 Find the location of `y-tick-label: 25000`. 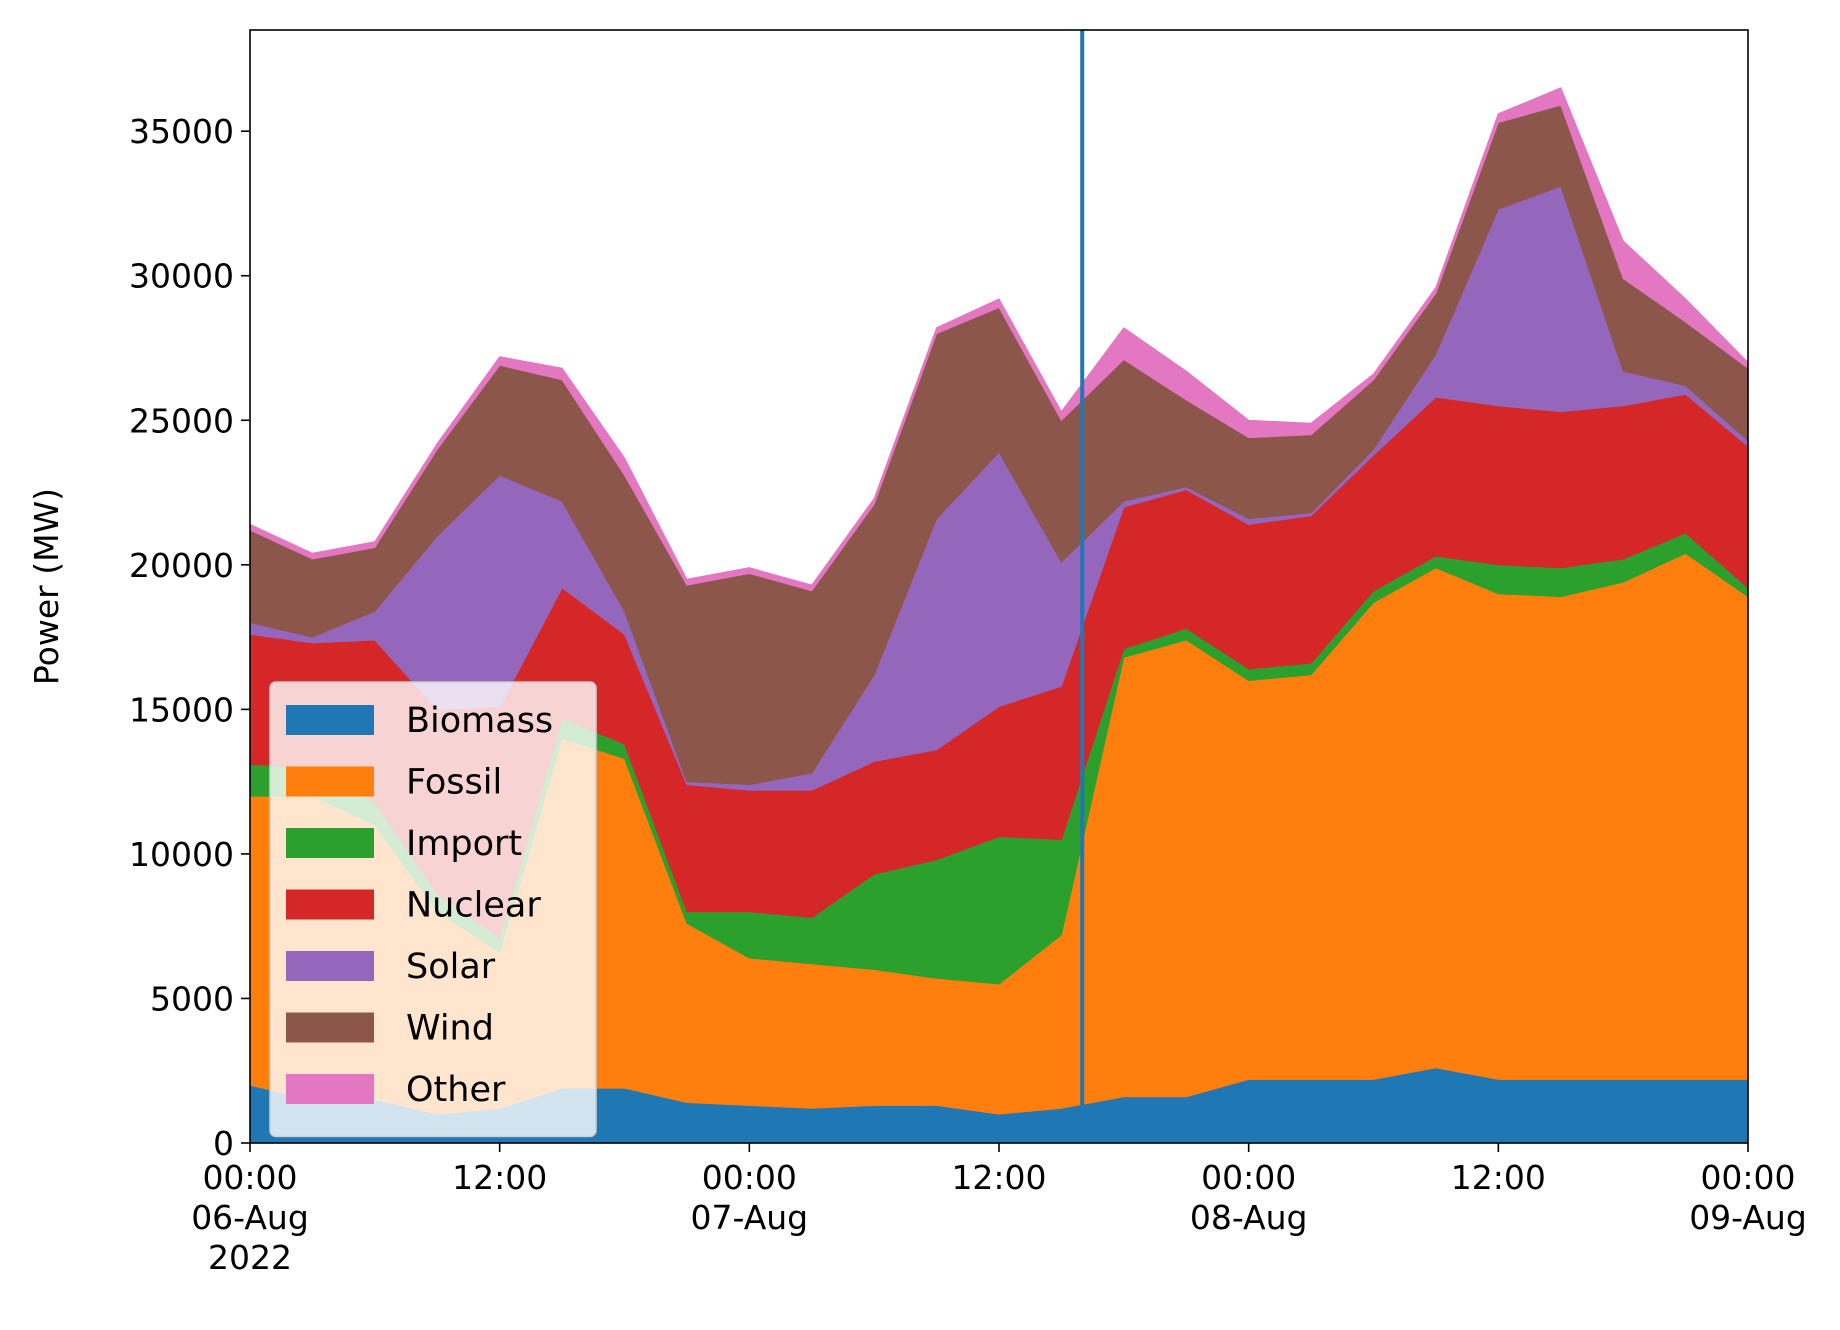

y-tick-label: 25000 is located at coordinates (181, 420).